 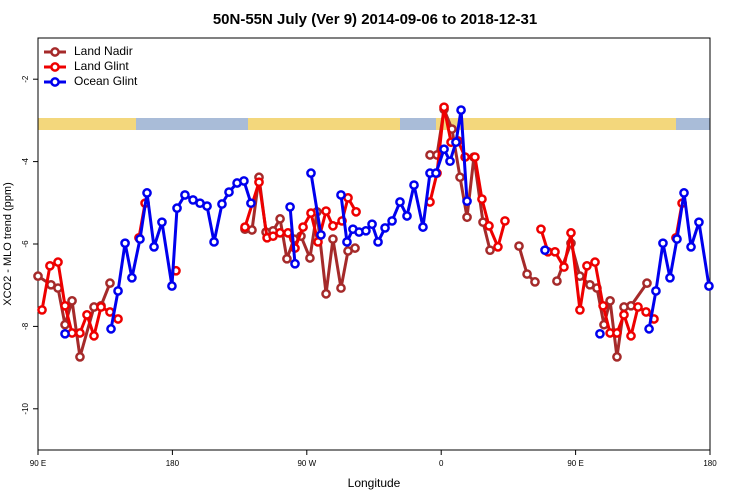 I want to click on y-tick-label: -8, so click(x=25, y=326).